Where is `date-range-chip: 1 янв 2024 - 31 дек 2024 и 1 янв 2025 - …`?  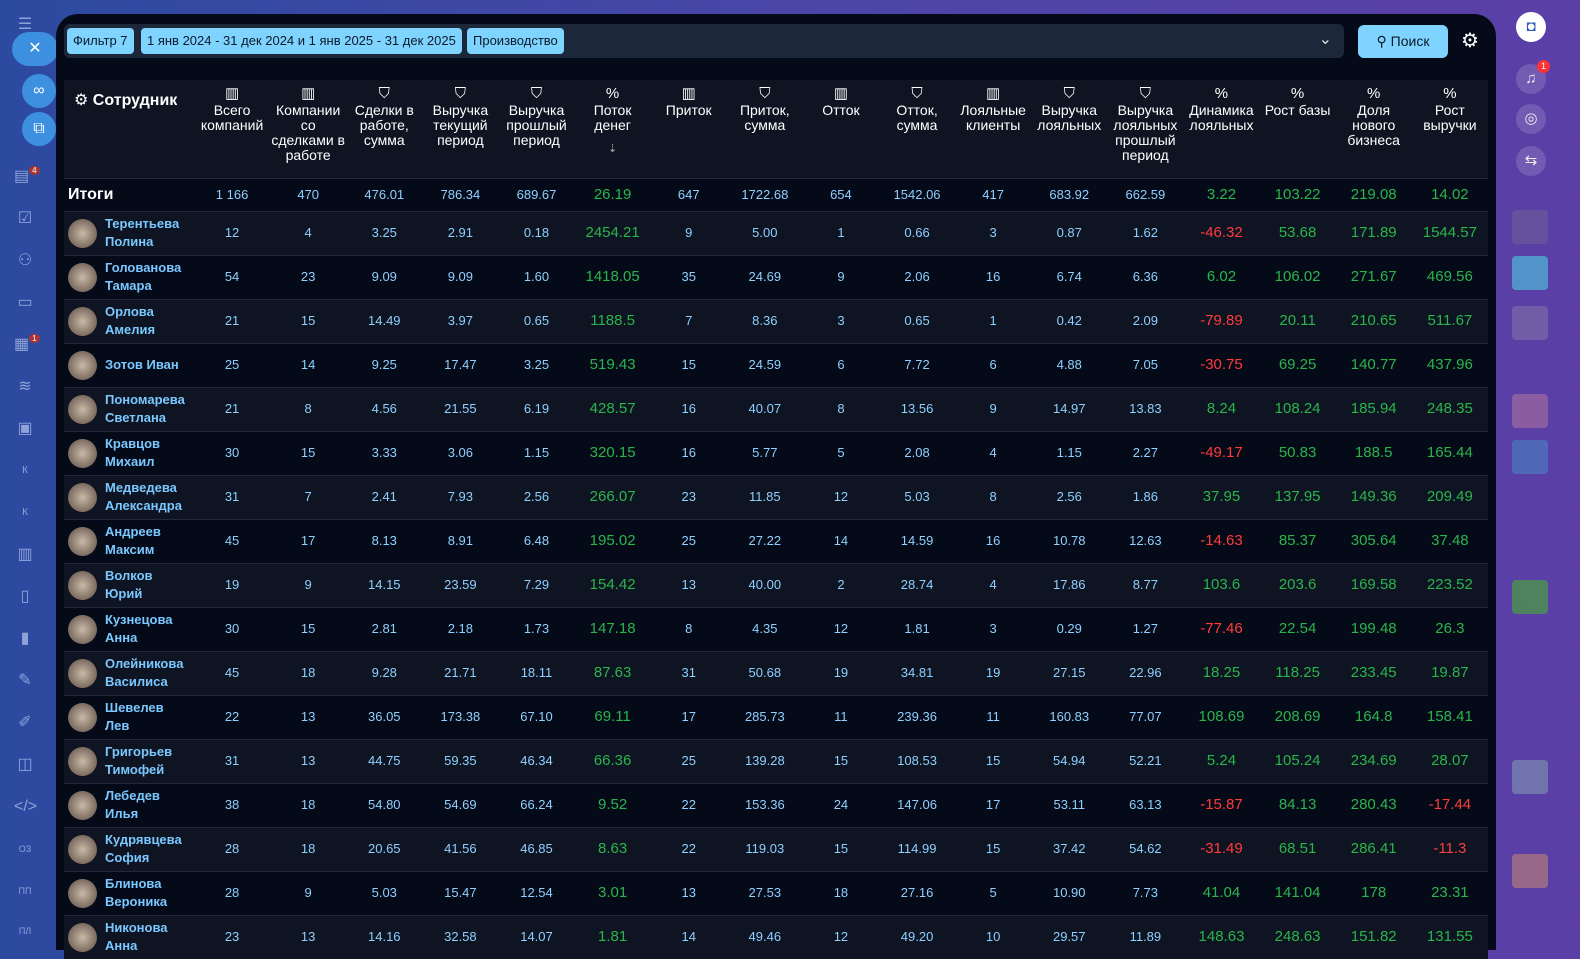
date-range-chip: 1 янв 2024 - 31 дек 2024 и 1 янв 2025 - … is located at coordinates (301, 41).